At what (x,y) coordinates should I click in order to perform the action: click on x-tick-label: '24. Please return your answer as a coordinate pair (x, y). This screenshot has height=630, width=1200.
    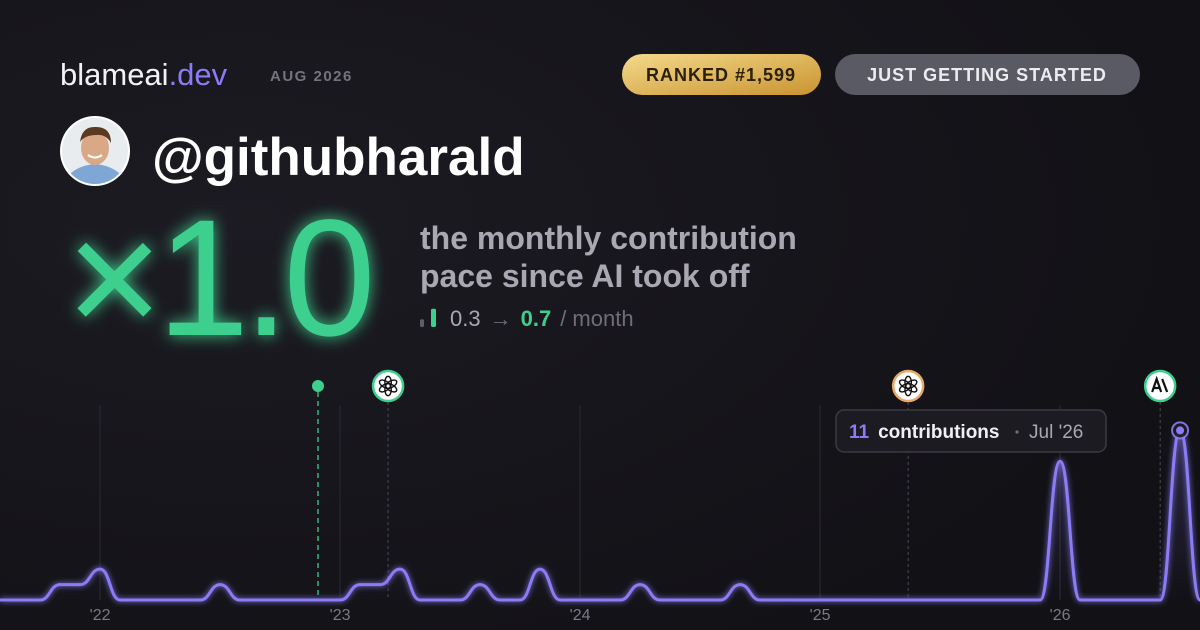
    Looking at the image, I should click on (580, 615).